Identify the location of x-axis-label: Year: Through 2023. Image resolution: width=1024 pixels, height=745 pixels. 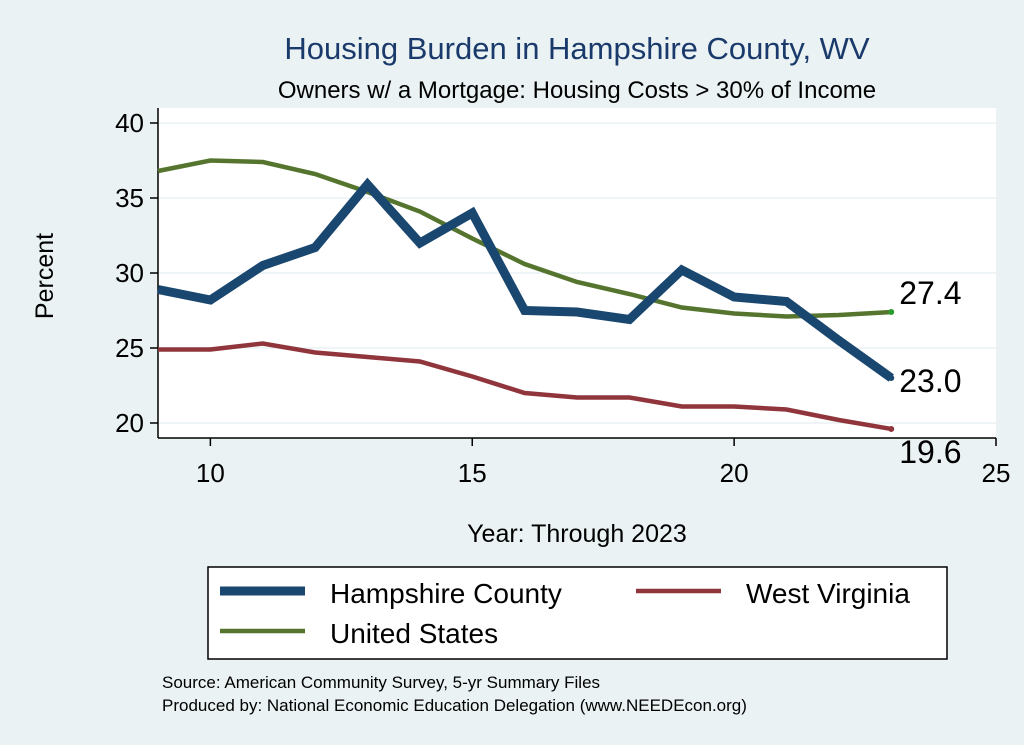
(577, 534).